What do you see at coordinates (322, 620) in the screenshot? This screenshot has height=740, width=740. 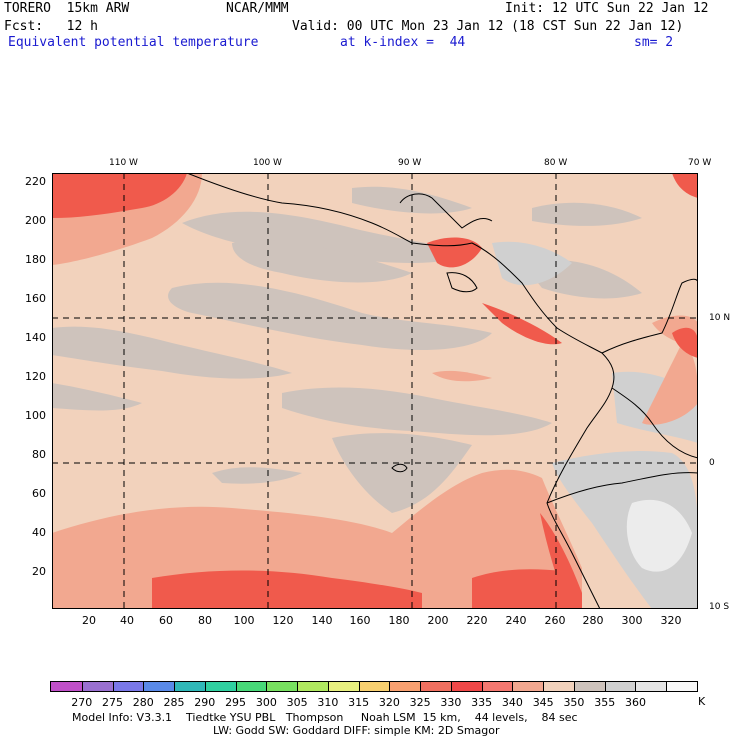 I see `x-tick: 140` at bounding box center [322, 620].